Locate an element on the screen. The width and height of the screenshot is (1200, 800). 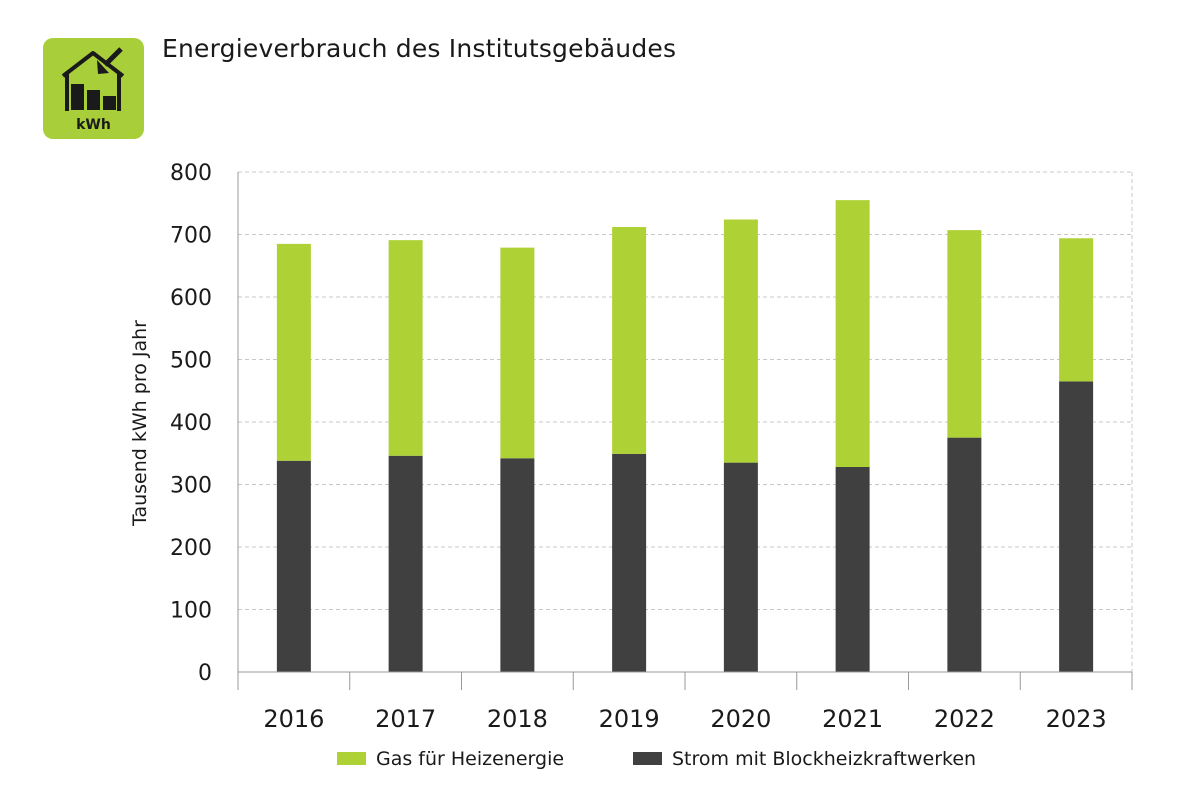
chart-title: Energieverbrauch des Institutsgebäudes is located at coordinates (419, 48).